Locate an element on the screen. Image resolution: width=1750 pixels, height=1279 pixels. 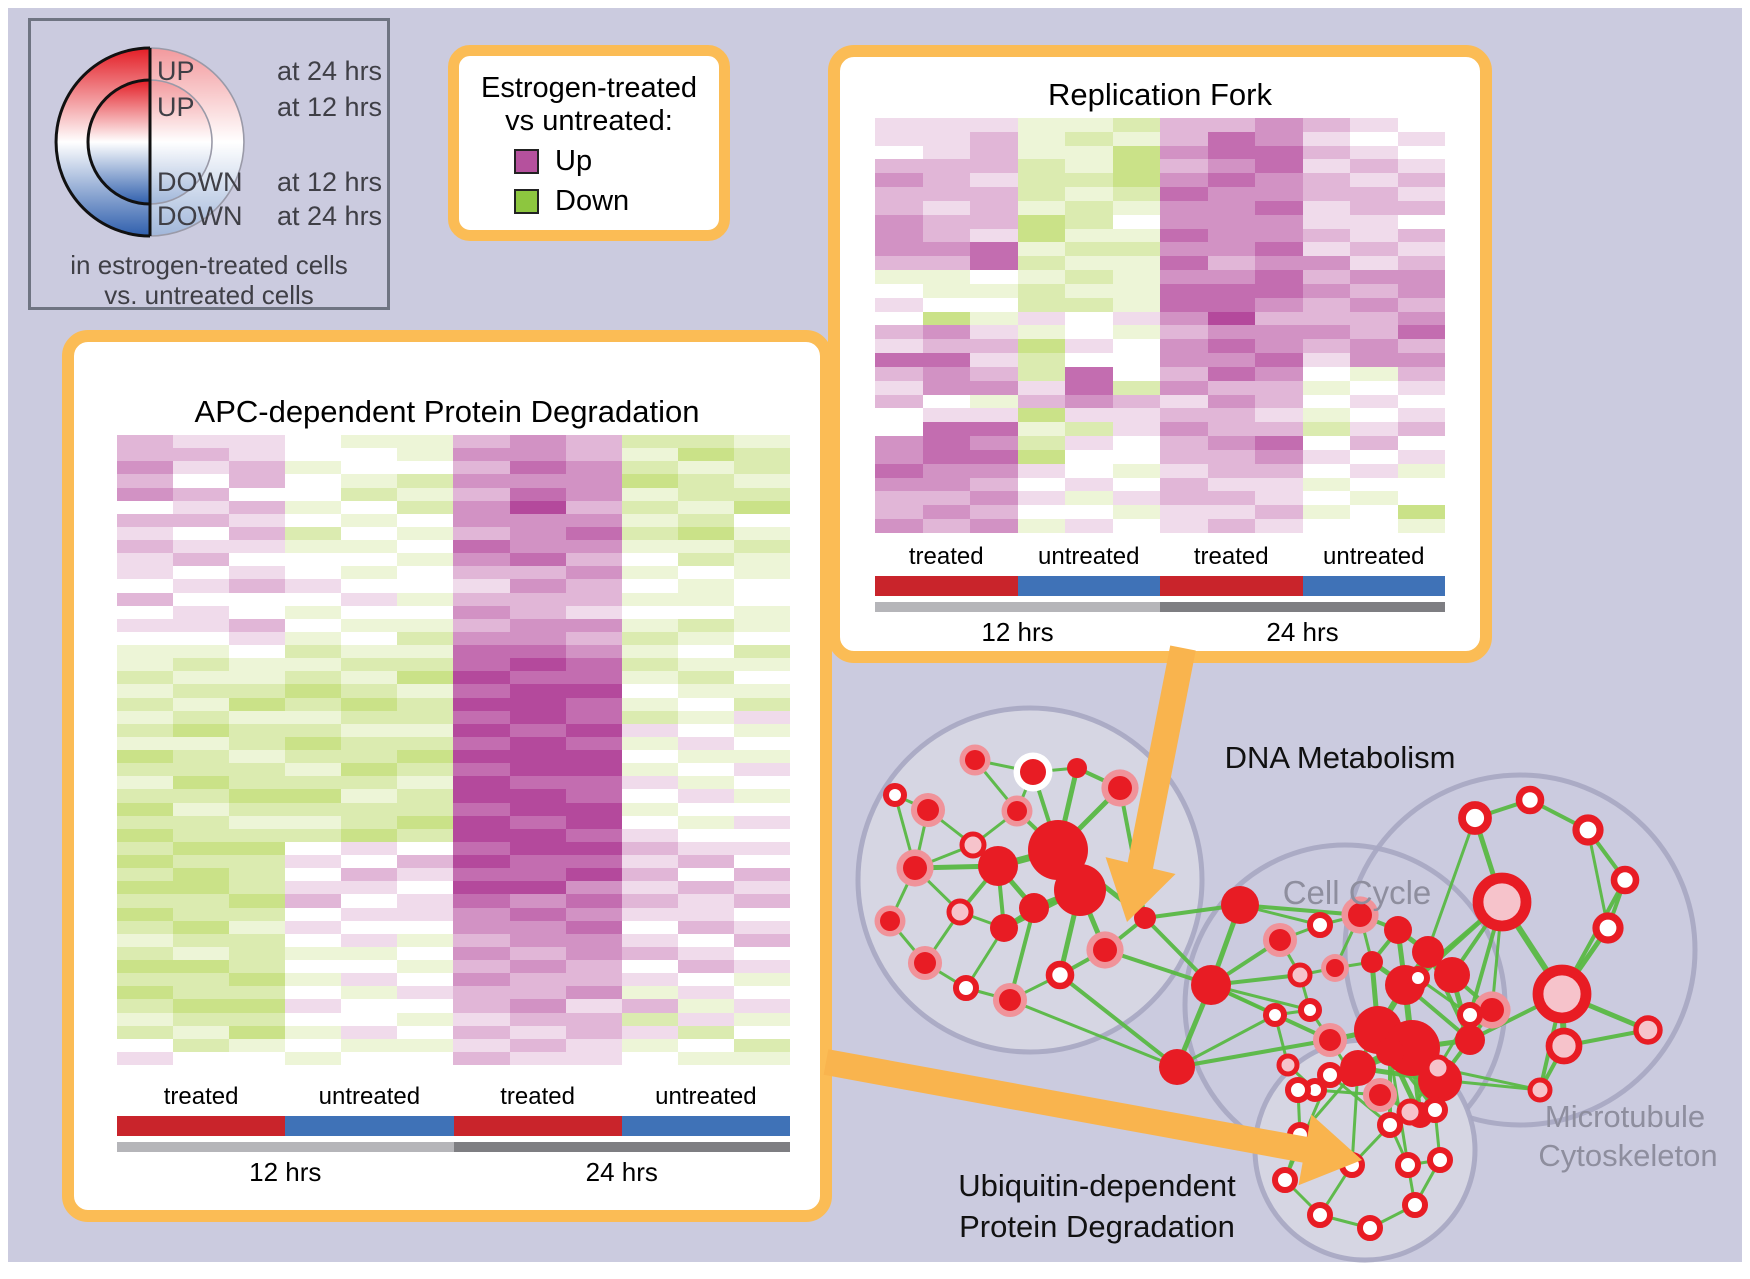
treated-bar is located at coordinates (537, 1126).